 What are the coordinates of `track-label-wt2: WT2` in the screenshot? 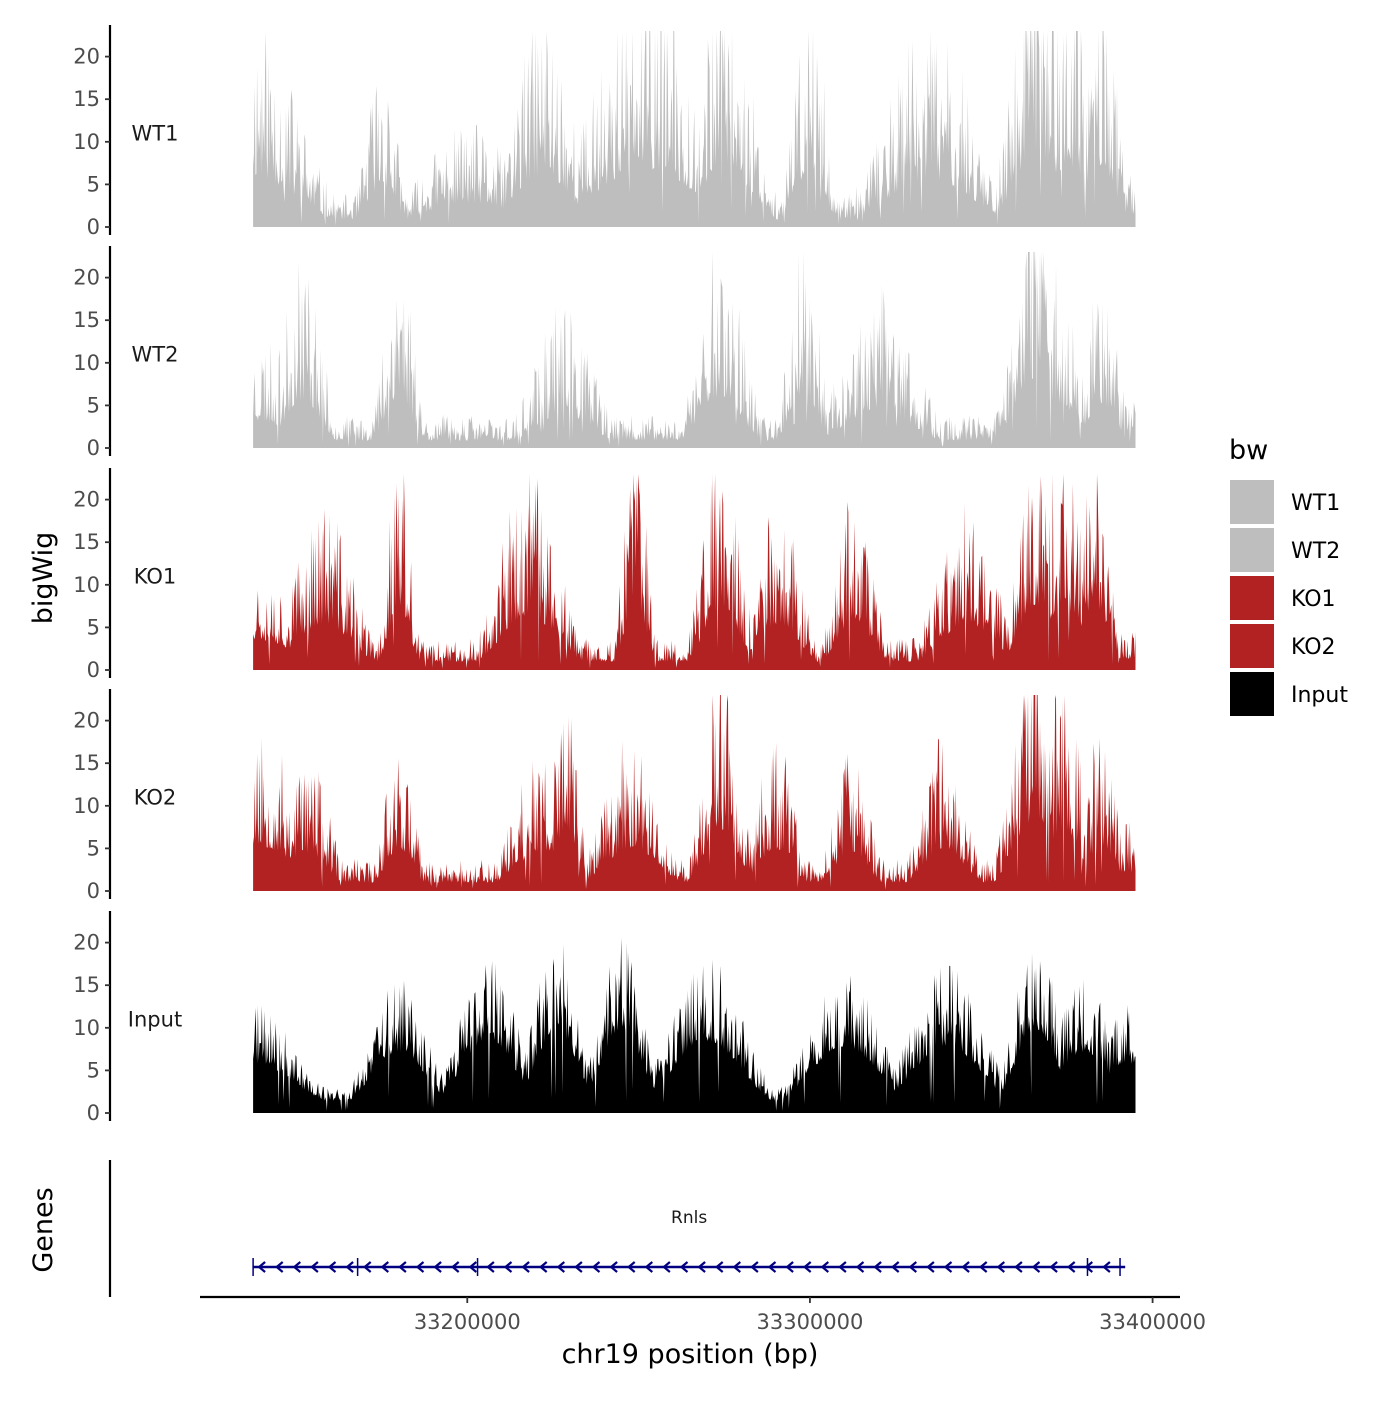 It's located at (155, 354).